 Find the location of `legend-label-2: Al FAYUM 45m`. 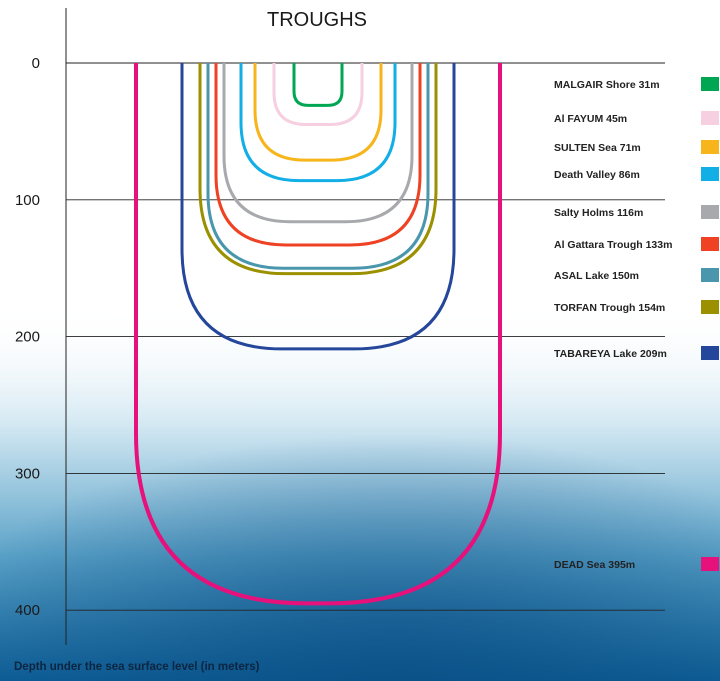

legend-label-2: Al FAYUM 45m is located at coordinates (590, 119).